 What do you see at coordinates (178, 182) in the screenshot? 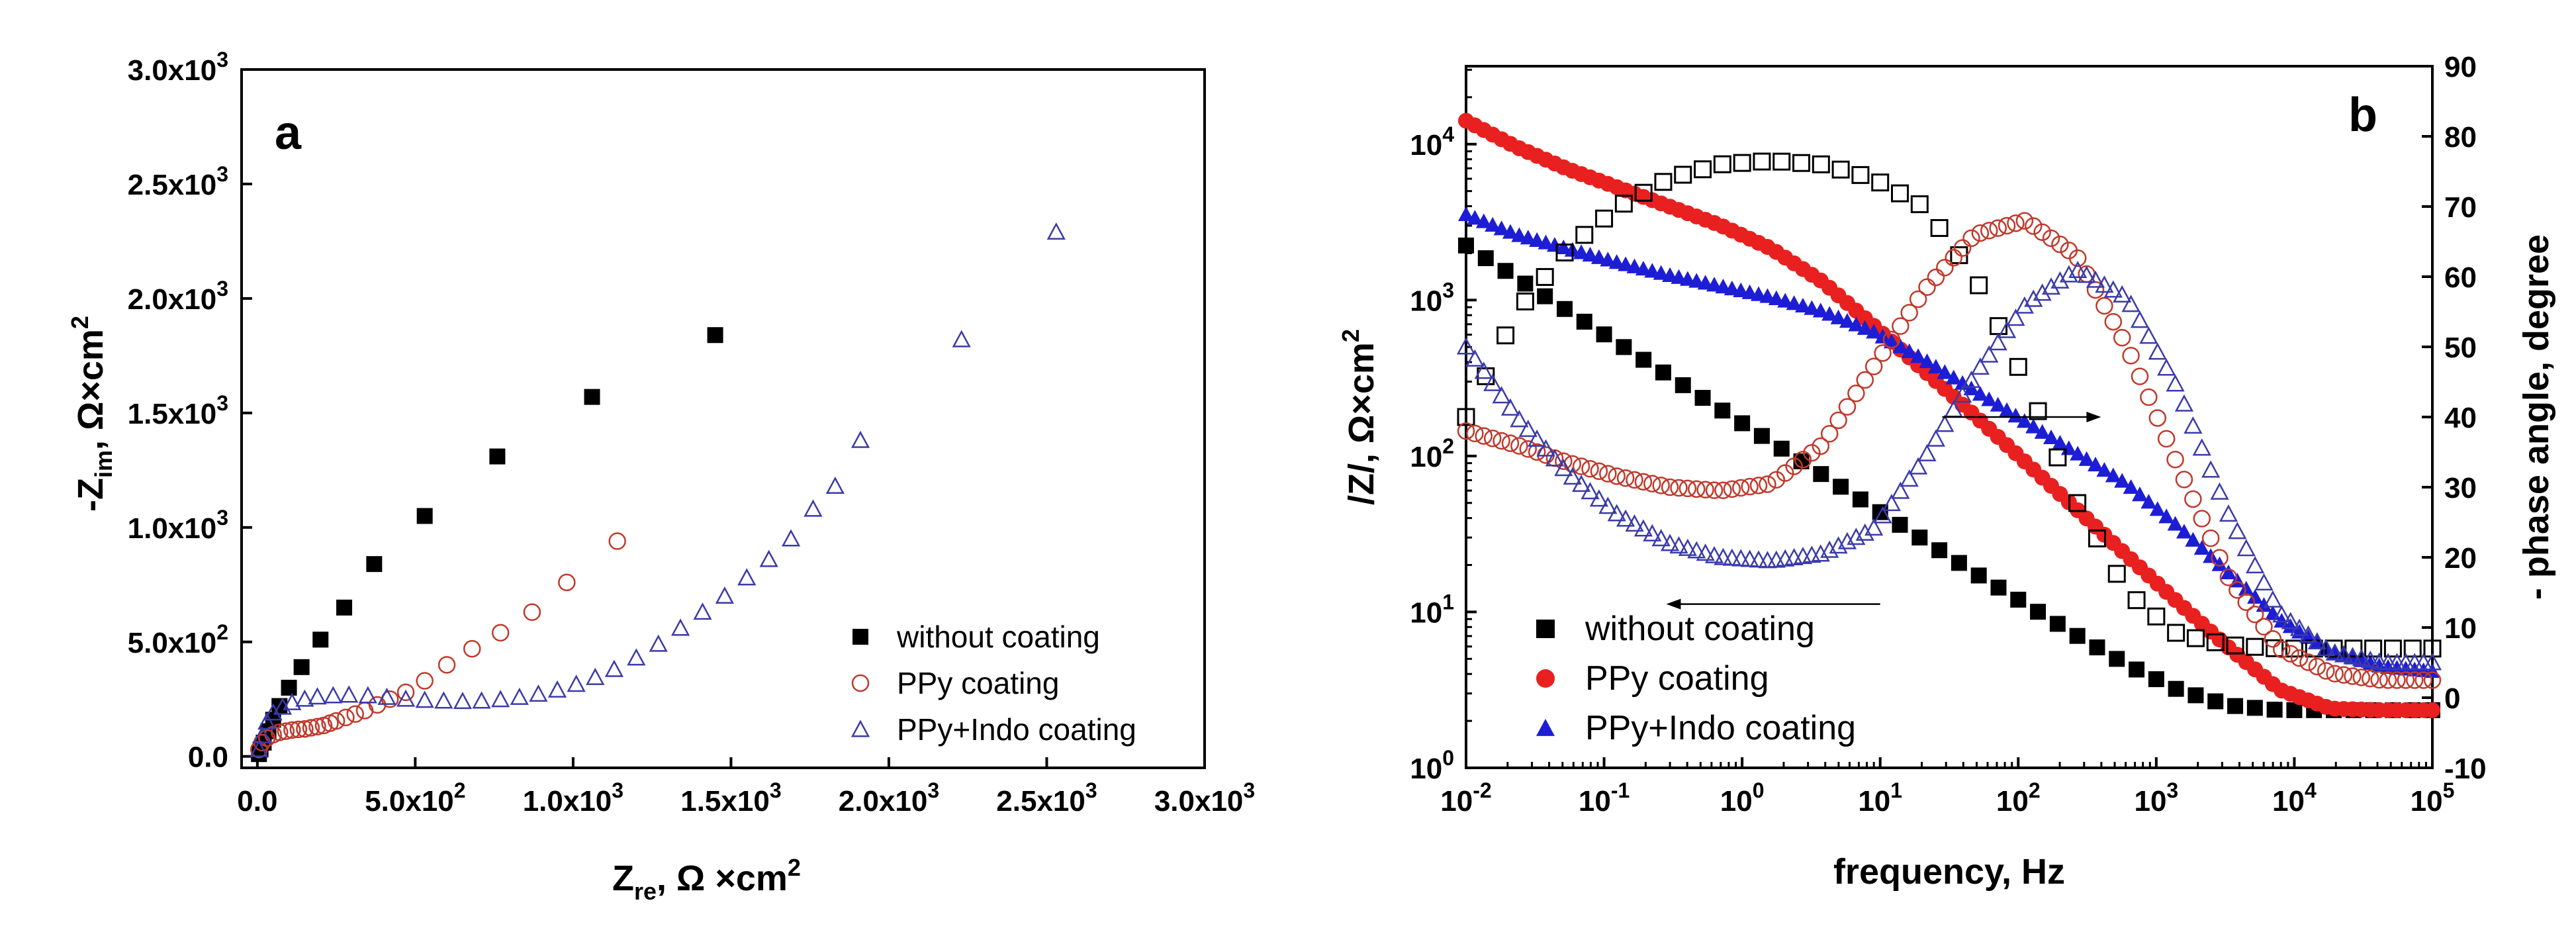
I see `panel-a-y-tick-label: 2.5x10³` at bounding box center [178, 182].